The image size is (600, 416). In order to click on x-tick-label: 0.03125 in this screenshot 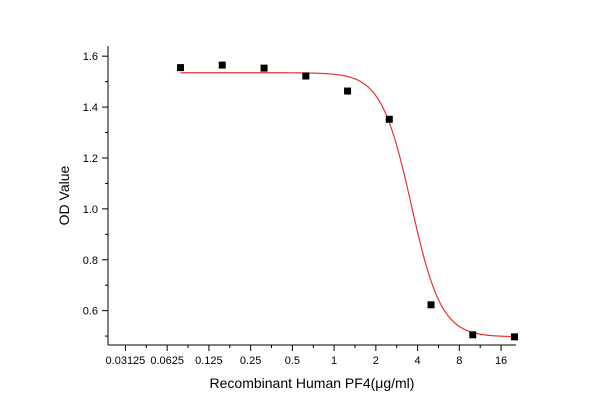, I will do `click(126, 361)`.